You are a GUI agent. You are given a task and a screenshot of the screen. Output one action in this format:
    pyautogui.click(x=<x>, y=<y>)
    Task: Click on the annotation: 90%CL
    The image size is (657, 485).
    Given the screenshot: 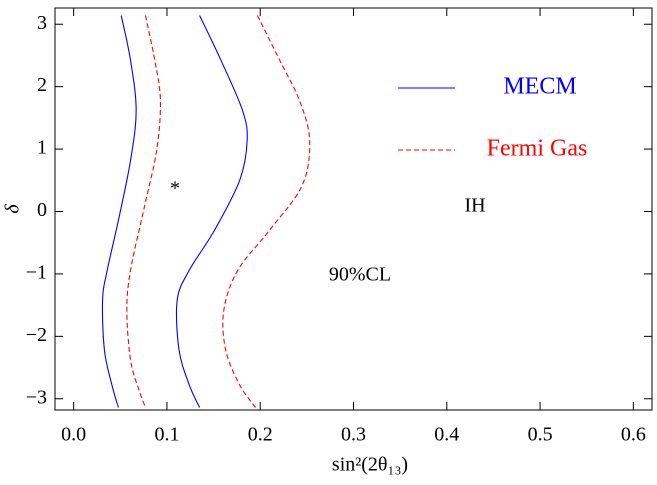 What is the action you would take?
    pyautogui.click(x=360, y=275)
    